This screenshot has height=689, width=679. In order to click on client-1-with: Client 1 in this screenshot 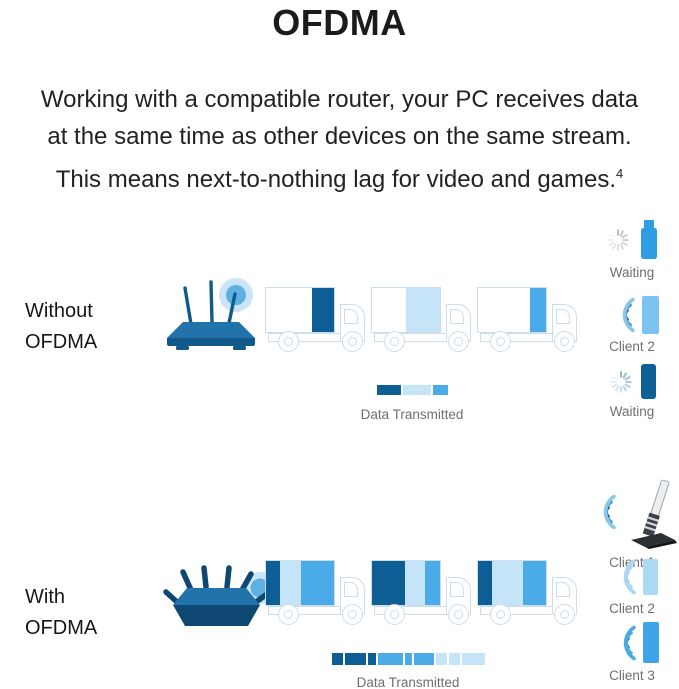, I will do `click(632, 522)`.